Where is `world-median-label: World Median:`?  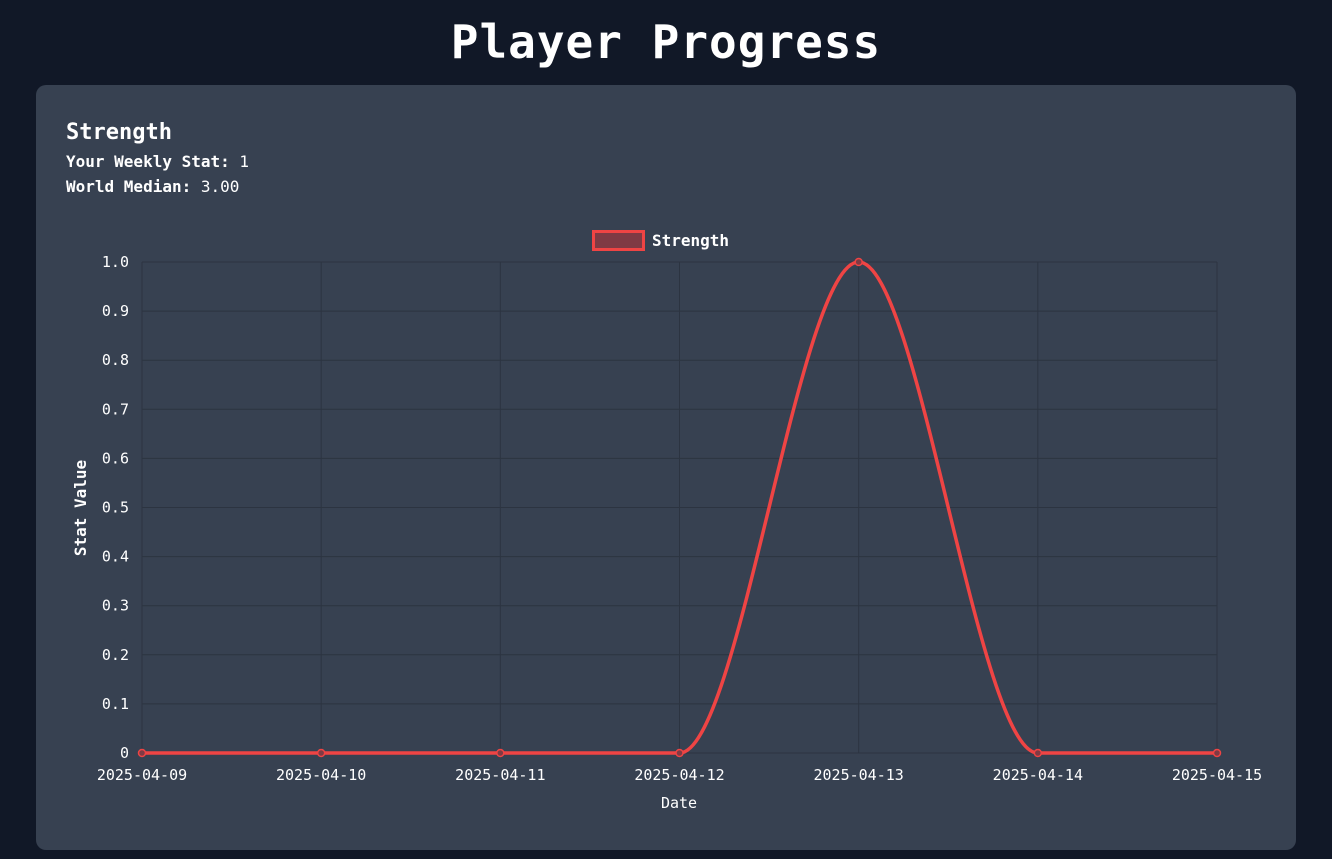
world-median-label: World Median: is located at coordinates (129, 186).